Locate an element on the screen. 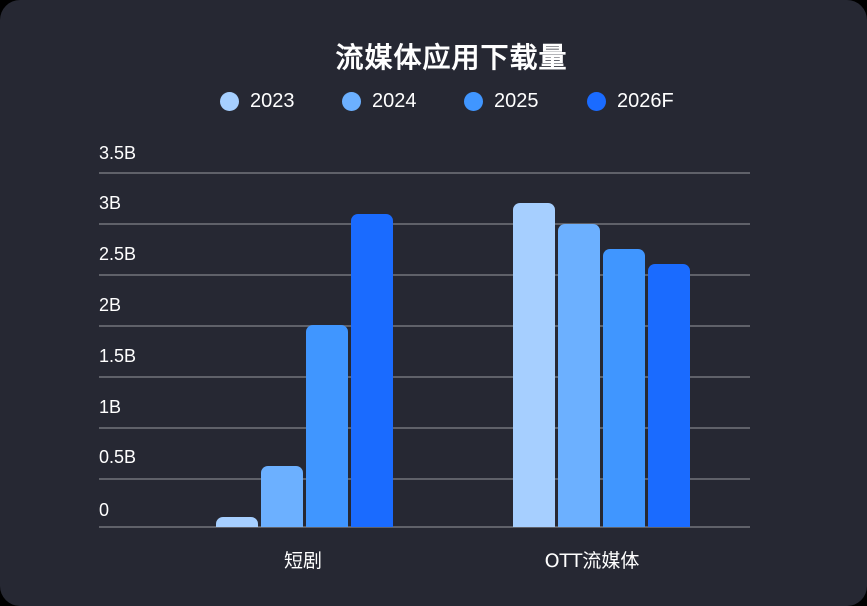 The height and width of the screenshot is (606, 867). bar-ott-2024 is located at coordinates (579, 375).